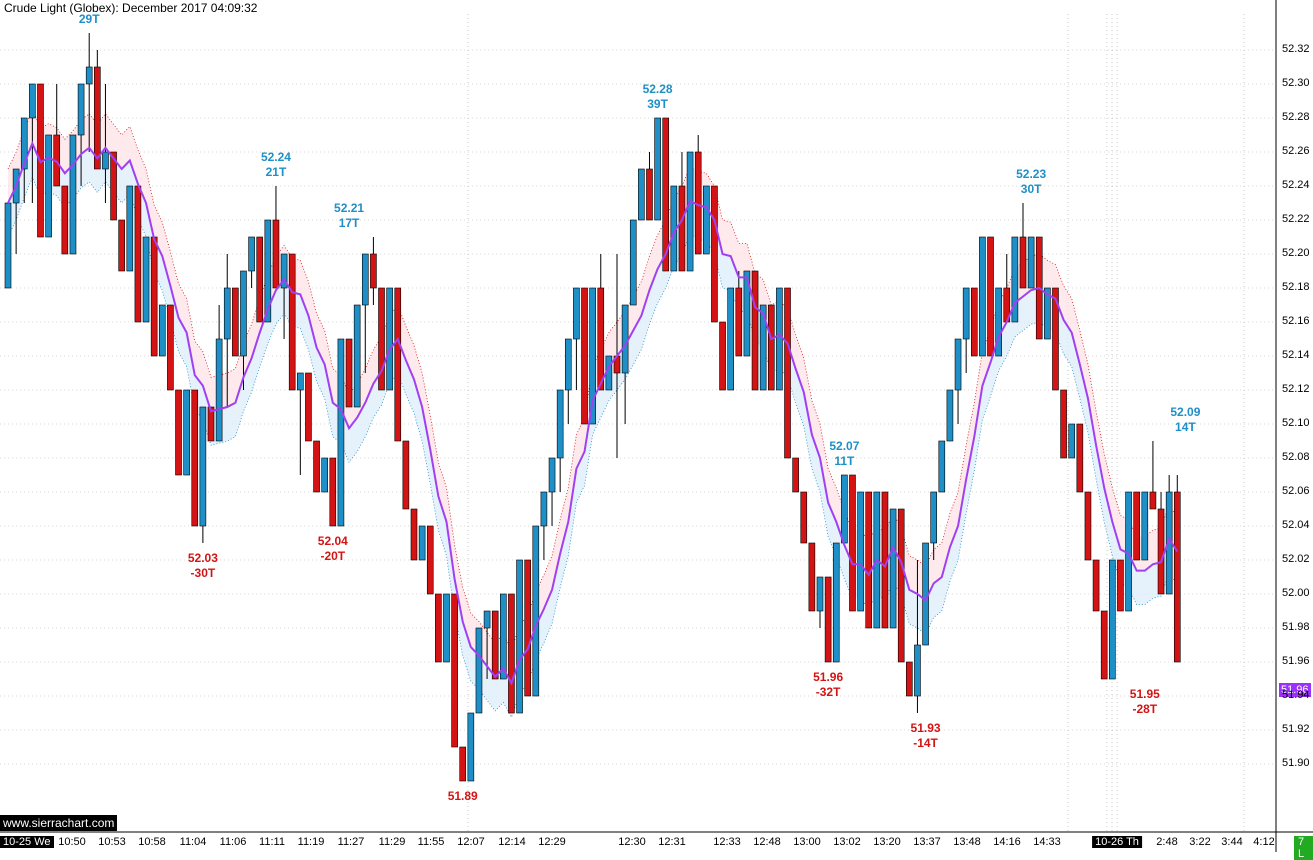 The width and height of the screenshot is (1313, 860). I want to click on swing-price: 52.28, so click(657, 89).